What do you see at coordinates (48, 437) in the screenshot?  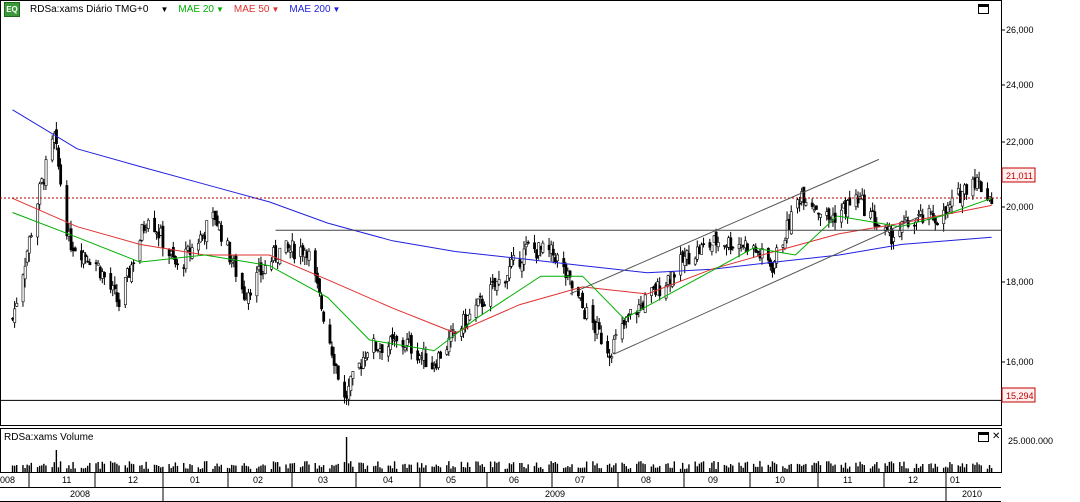 I see `volume-title: RDSa:xams Volume` at bounding box center [48, 437].